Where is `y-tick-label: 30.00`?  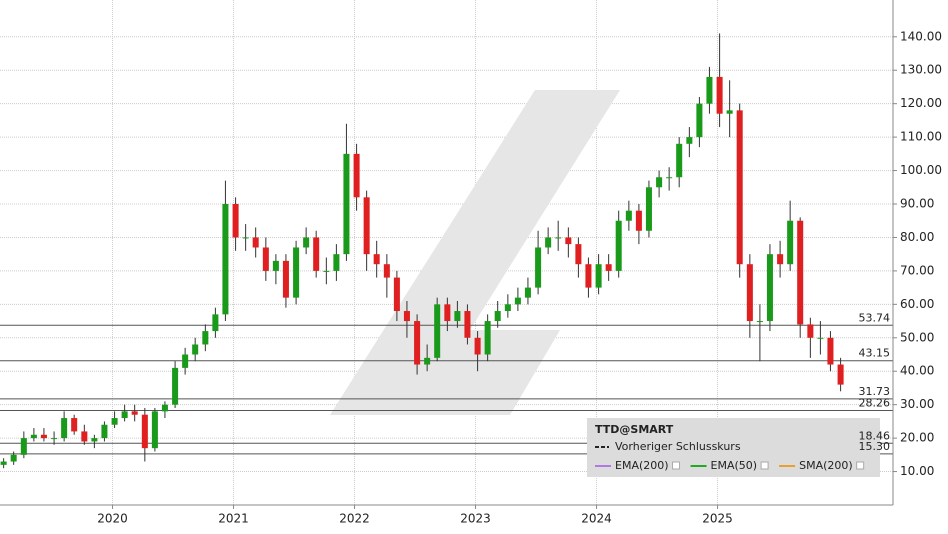 y-tick-label: 30.00 is located at coordinates (917, 404).